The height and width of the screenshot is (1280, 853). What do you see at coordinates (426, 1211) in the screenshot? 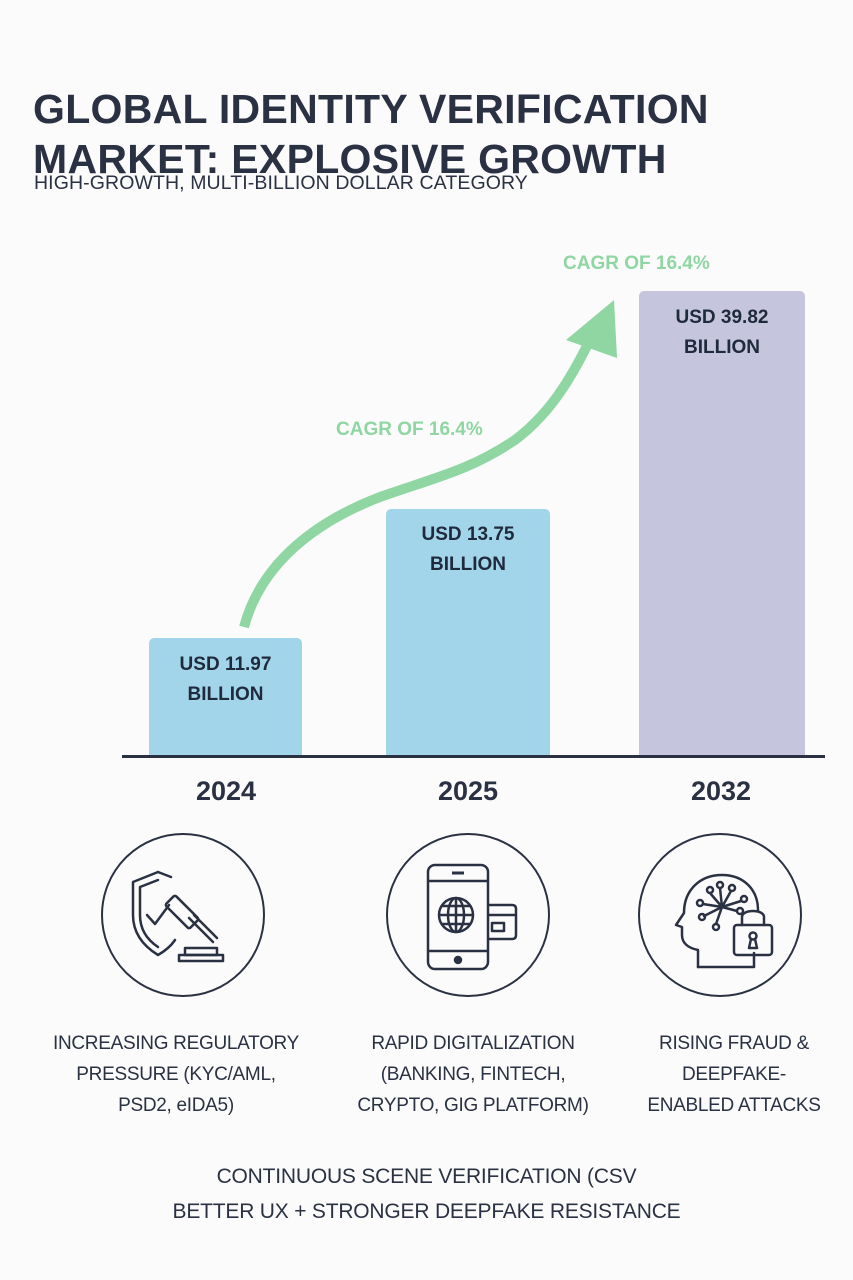
I see `footer-line-2: BETTER UX + STRONGER DEEPFAKE RESISTANCE` at bounding box center [426, 1211].